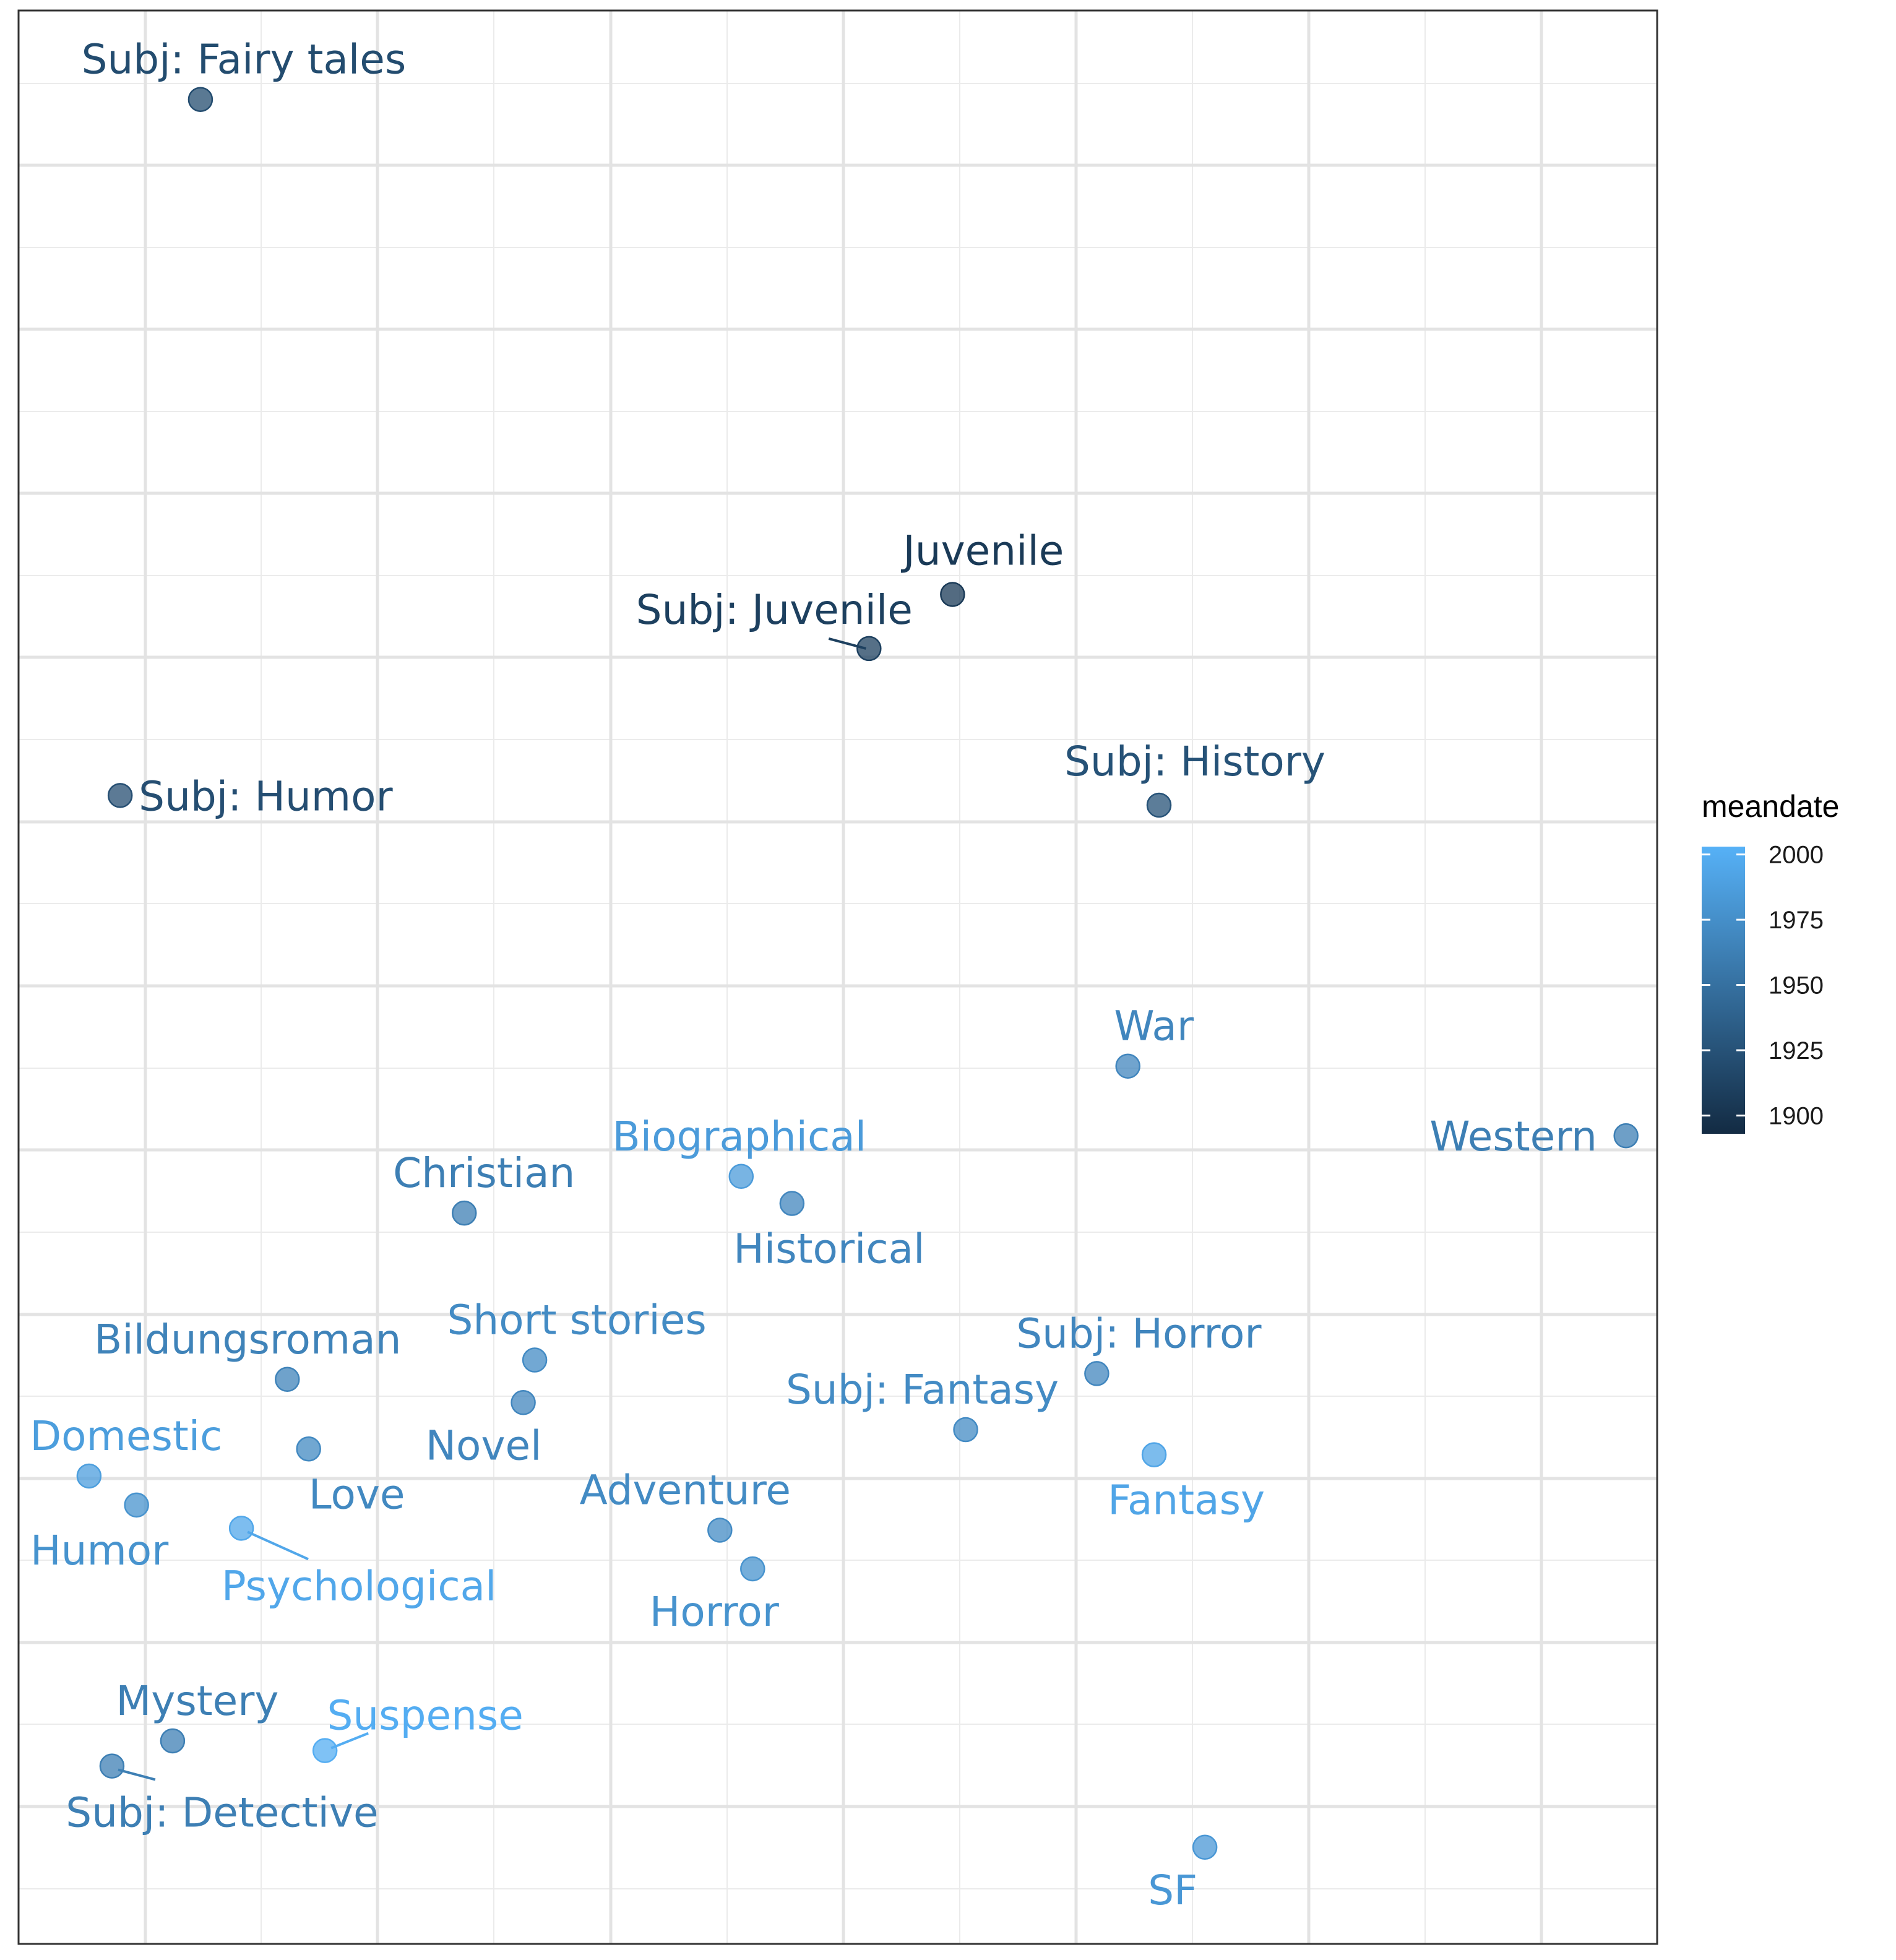 The height and width of the screenshot is (1960, 1896). I want to click on point-label: Christian, so click(484, 1173).